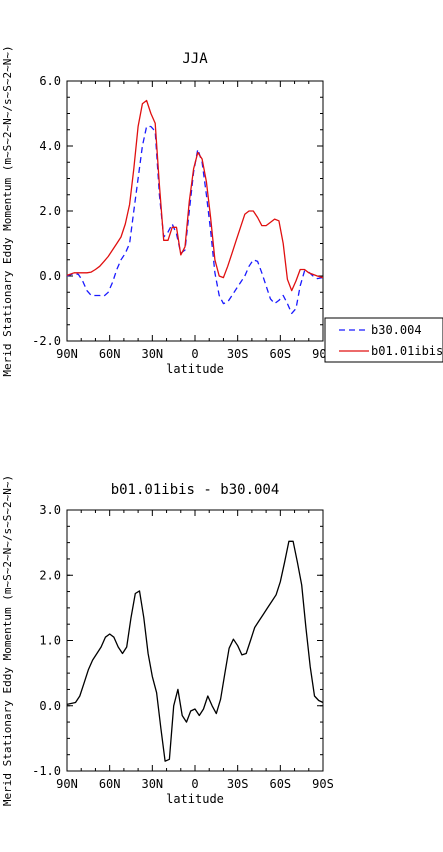 This screenshot has width=443, height=852. What do you see at coordinates (50, 510) in the screenshot?
I see `y-tick-label: 3.0` at bounding box center [50, 510].